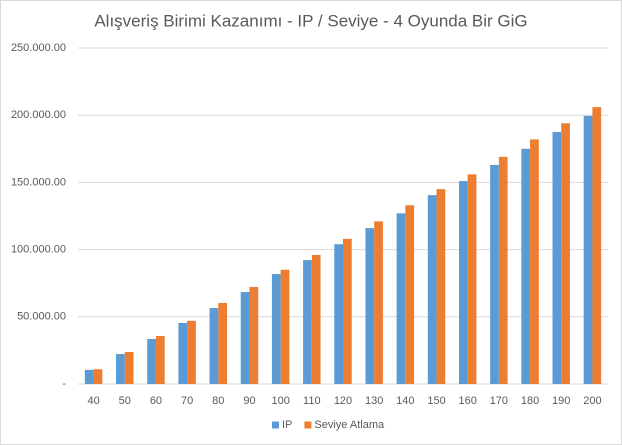  Describe the element at coordinates (249, 401) in the screenshot. I see `x-tick-label: 90` at that location.